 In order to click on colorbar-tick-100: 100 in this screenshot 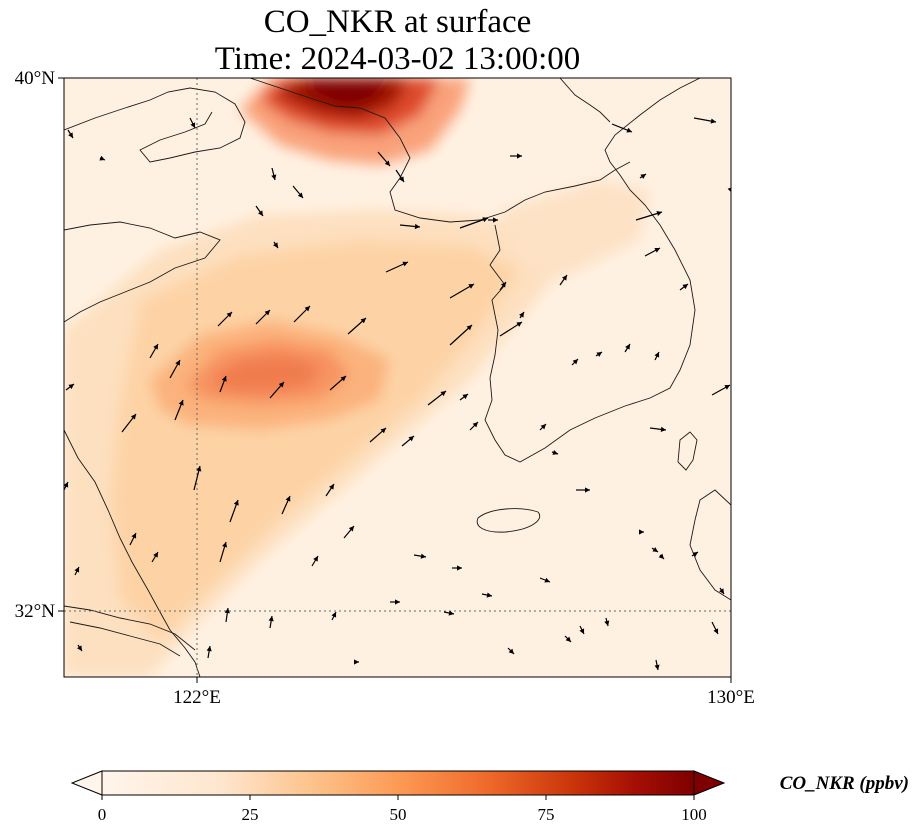, I will do `click(694, 814)`.